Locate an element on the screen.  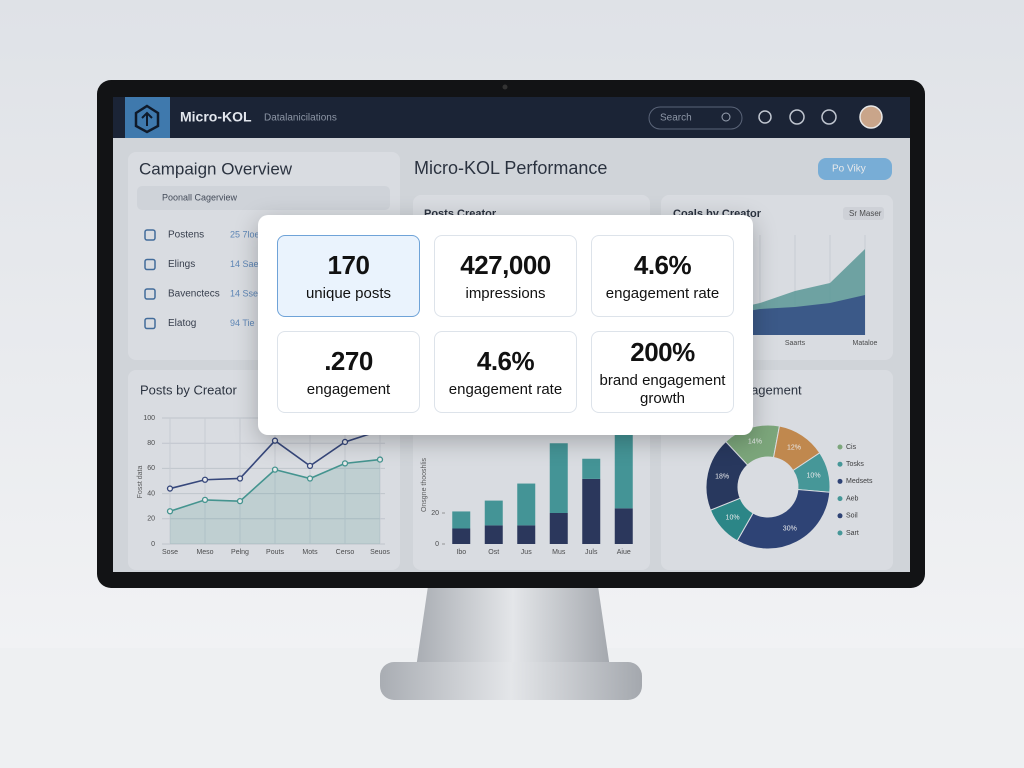
x-tick-label: Ibo is located at coordinates (461, 552).